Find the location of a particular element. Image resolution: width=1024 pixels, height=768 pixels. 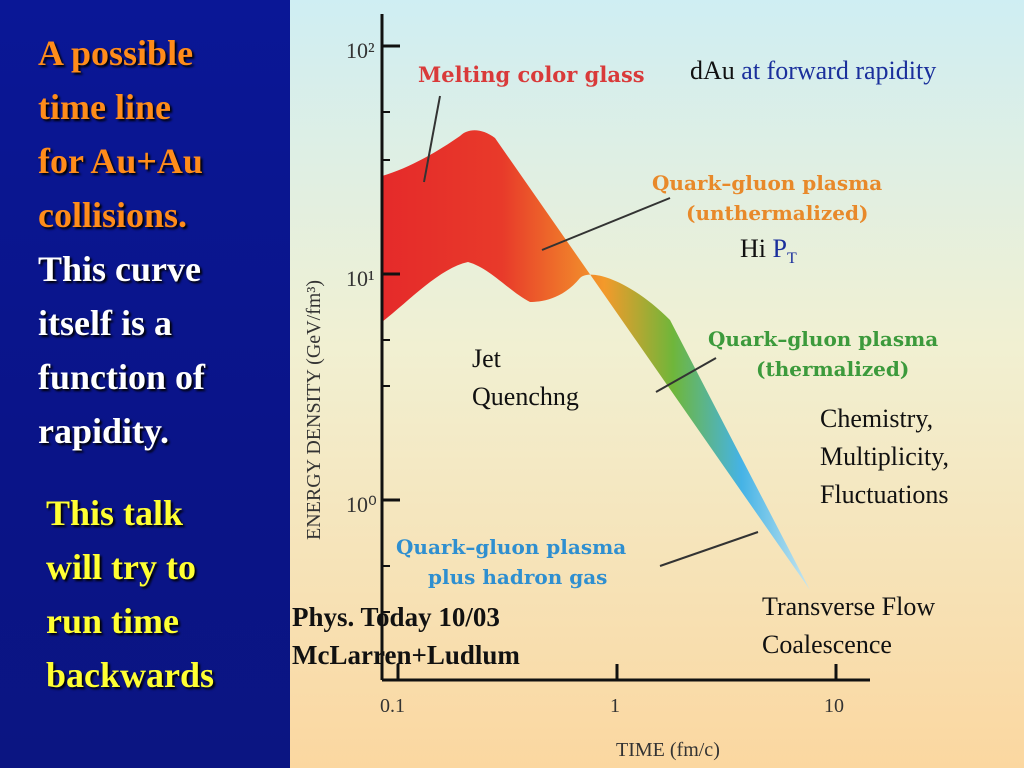

reference-annotation: Phys. Today 10/03 McLarren+Ludlum is located at coordinates (406, 636).